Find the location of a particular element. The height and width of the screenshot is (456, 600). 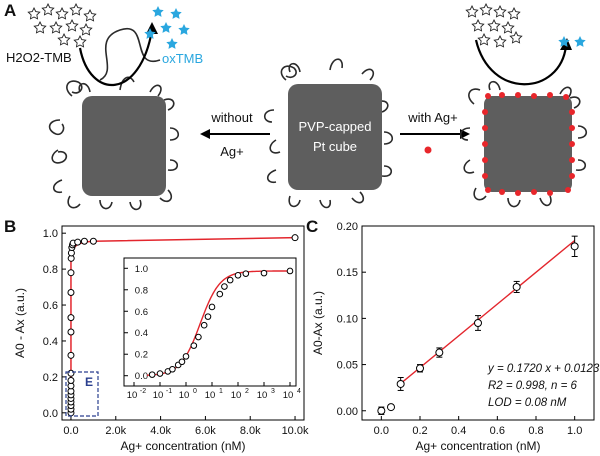

panel-c-ytick-label: 0.20 is located at coordinates (347, 227).